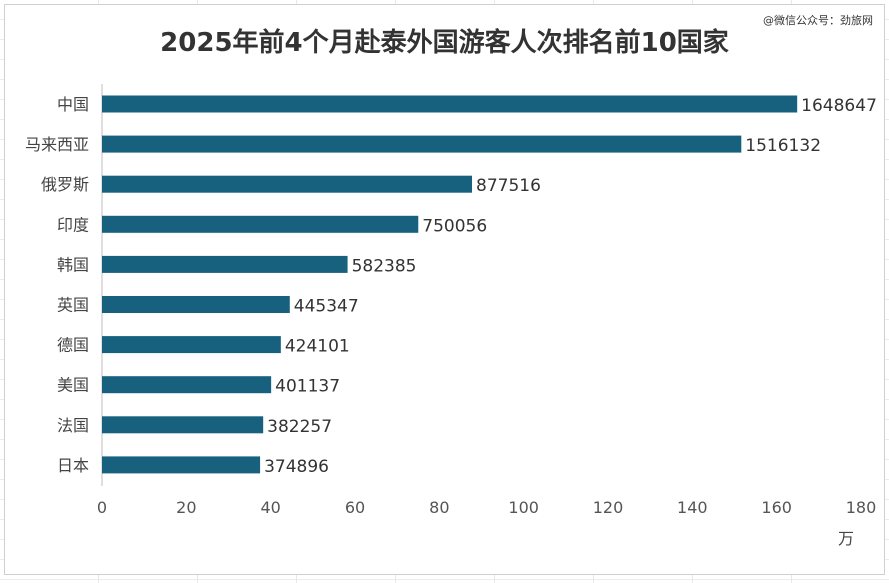 This screenshot has height=583, width=889. I want to click on x-tick-label-1: 20, so click(186, 507).